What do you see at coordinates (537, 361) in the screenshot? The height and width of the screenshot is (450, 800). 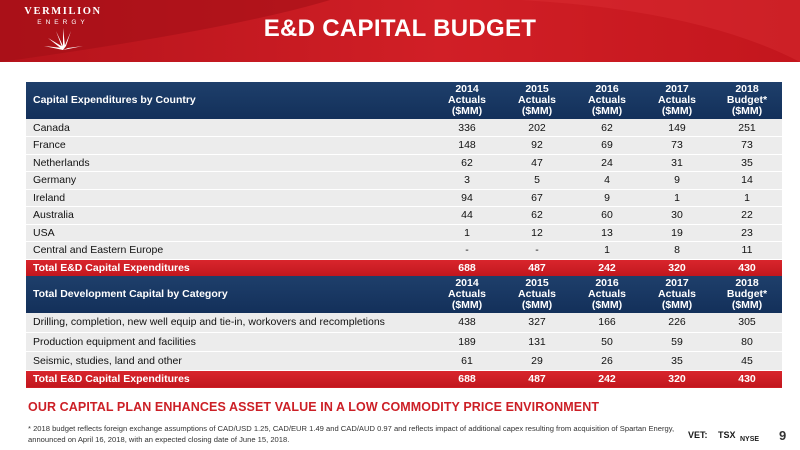 I see `cell-value: 29` at bounding box center [537, 361].